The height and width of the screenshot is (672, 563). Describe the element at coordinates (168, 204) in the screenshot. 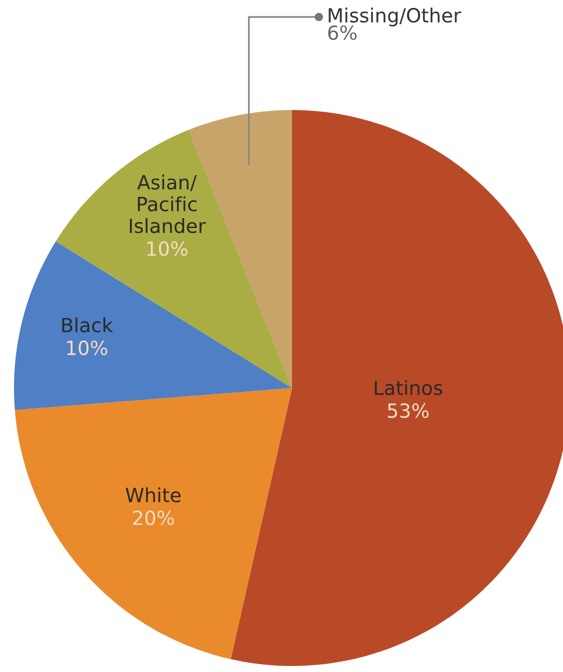

I see `slice-label: Asian/ Pacific Islander` at that location.